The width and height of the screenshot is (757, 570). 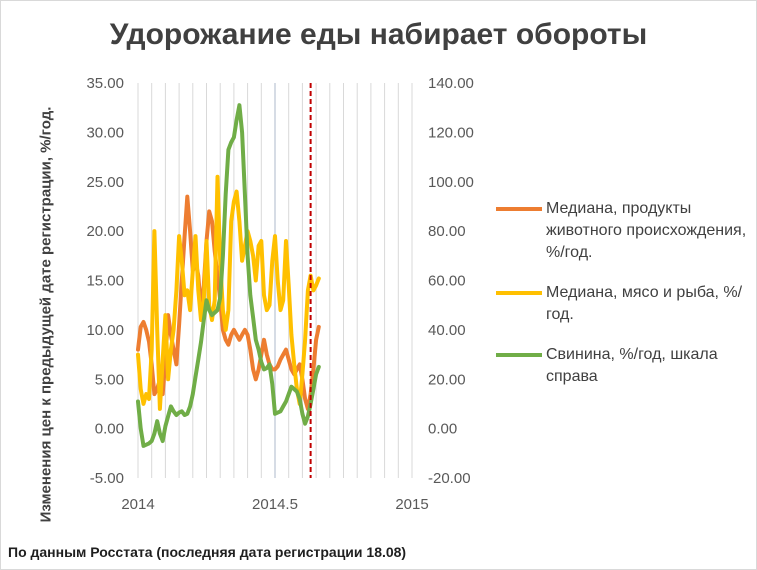 What do you see at coordinates (632, 365) in the screenshot?
I see `legend-label: Свинина, %/год, шкала справа` at bounding box center [632, 365].